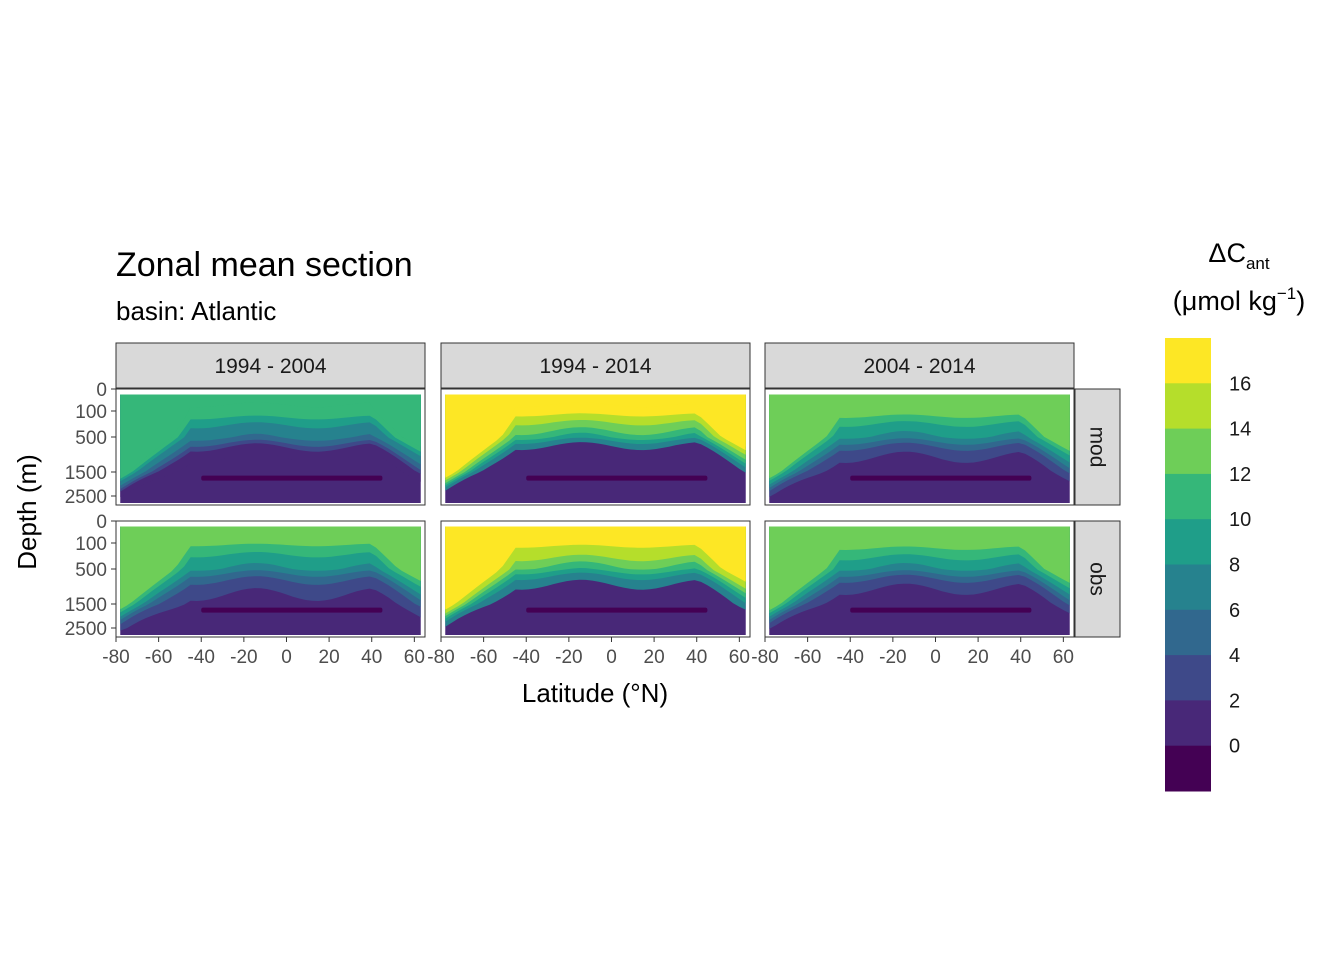 This screenshot has width=1344, height=960. I want to click on strip-label: 1994 - 2004, so click(270, 366).